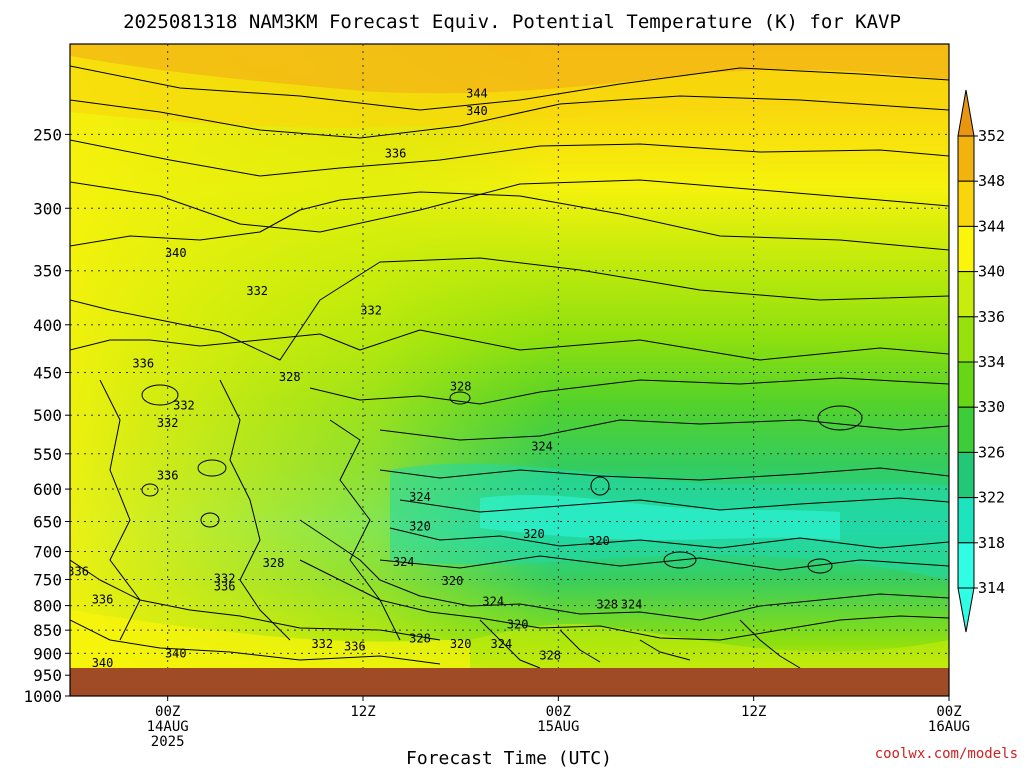 The width and height of the screenshot is (1024, 768). What do you see at coordinates (991, 317) in the screenshot?
I see `colorbar-label: 336` at bounding box center [991, 317].